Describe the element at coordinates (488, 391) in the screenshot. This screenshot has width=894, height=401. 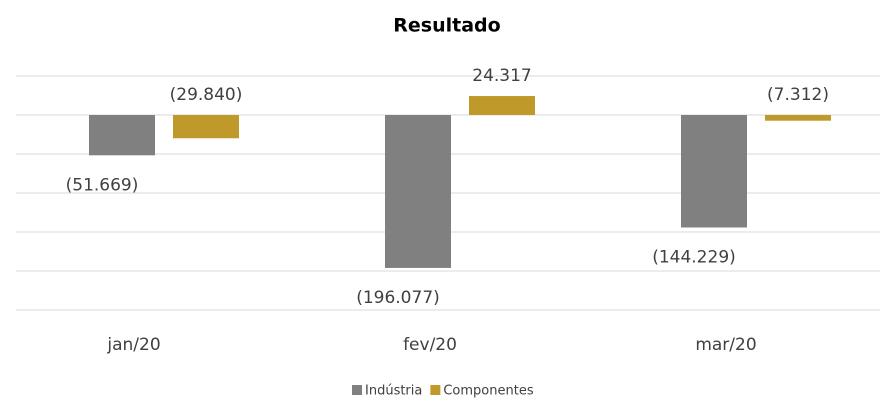
I see `legend-label: Componentes` at that location.